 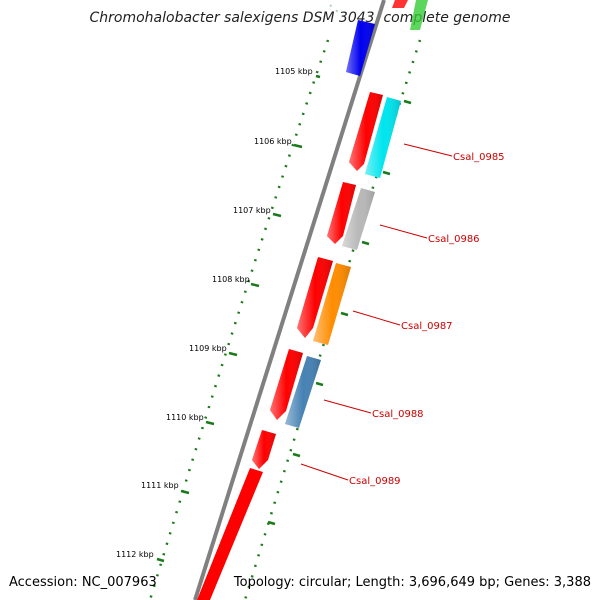 I want to click on gene-label-csal-0989: Csal_0989, so click(x=375, y=481).